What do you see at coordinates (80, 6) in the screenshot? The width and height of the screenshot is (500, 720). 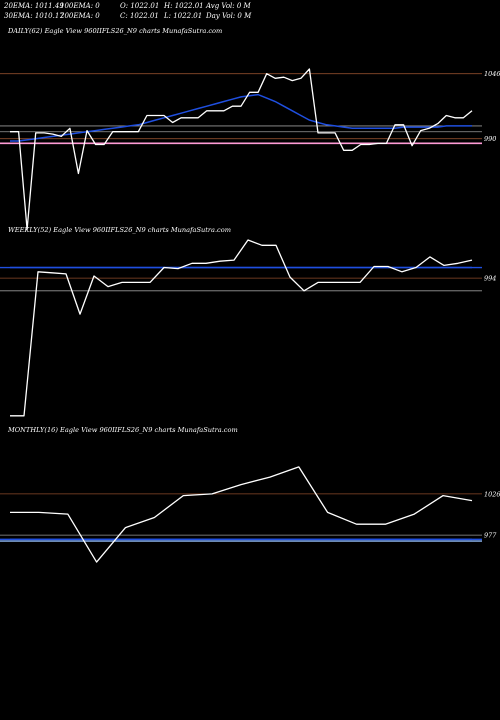 I see `ema100-label: 100EMA: 0` at bounding box center [80, 6].